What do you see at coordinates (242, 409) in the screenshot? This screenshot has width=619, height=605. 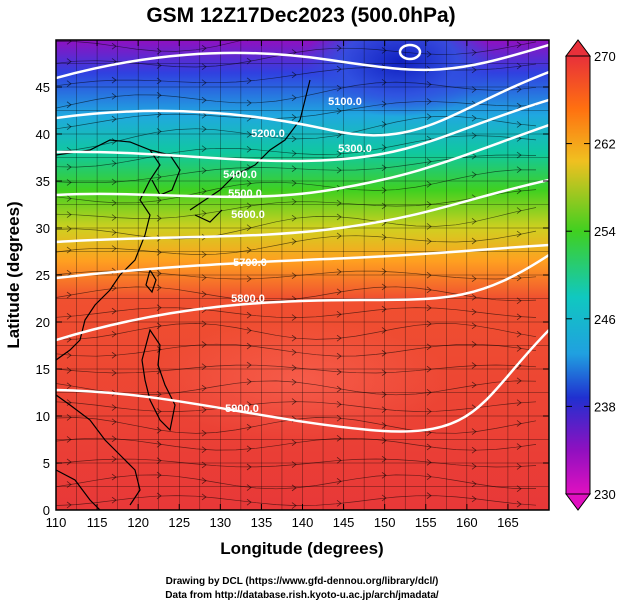 I see `contour-label: 5900.0` at bounding box center [242, 409].